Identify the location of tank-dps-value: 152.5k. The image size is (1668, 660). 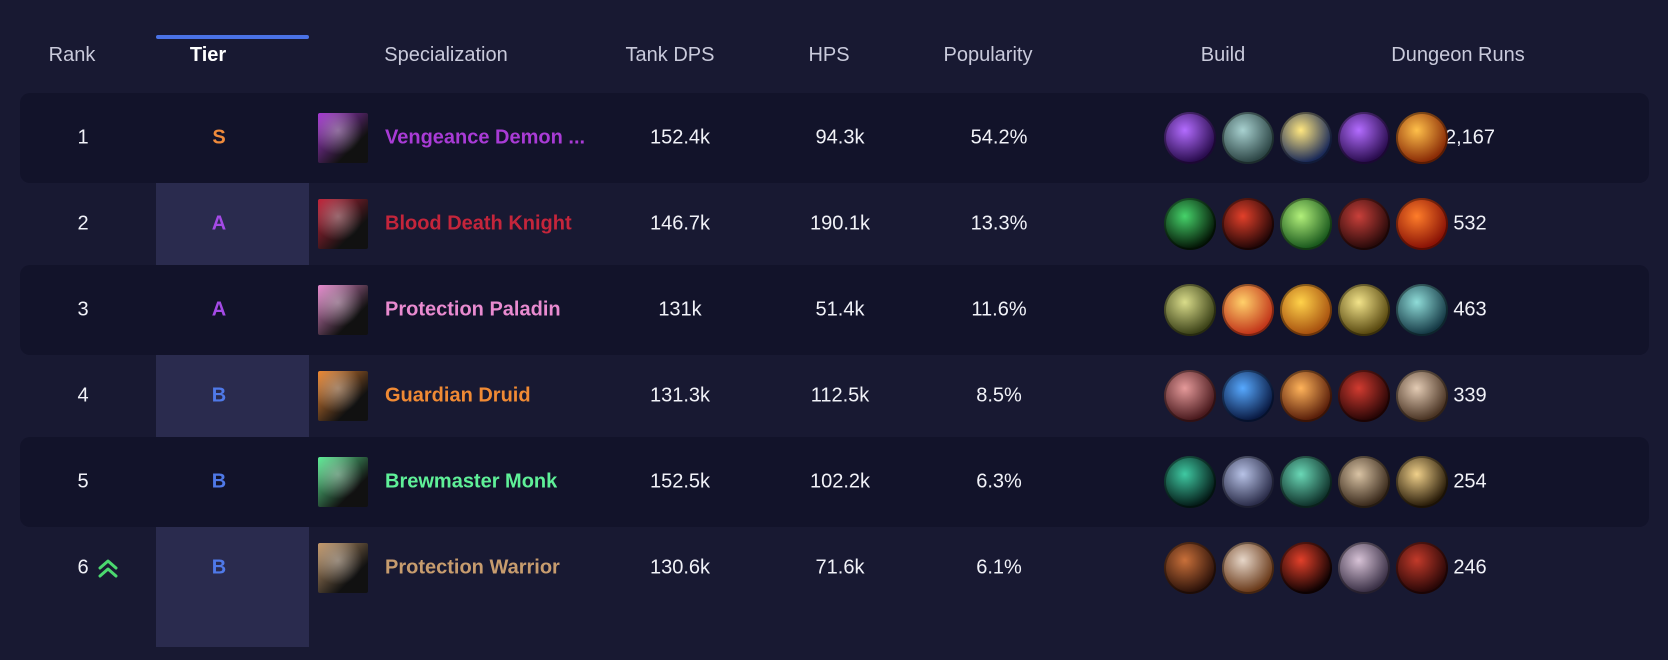
(680, 481).